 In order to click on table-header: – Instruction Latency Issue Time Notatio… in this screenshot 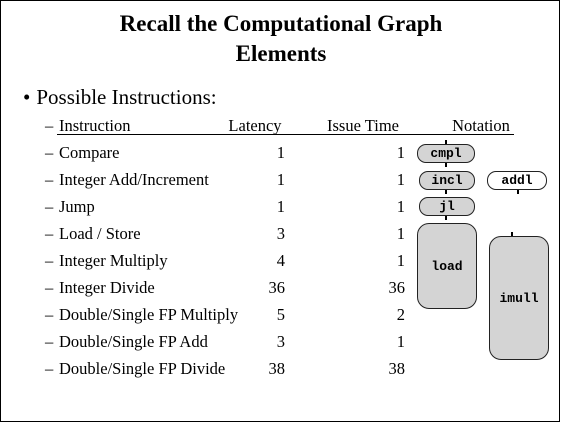, I will do `click(281, 128)`.